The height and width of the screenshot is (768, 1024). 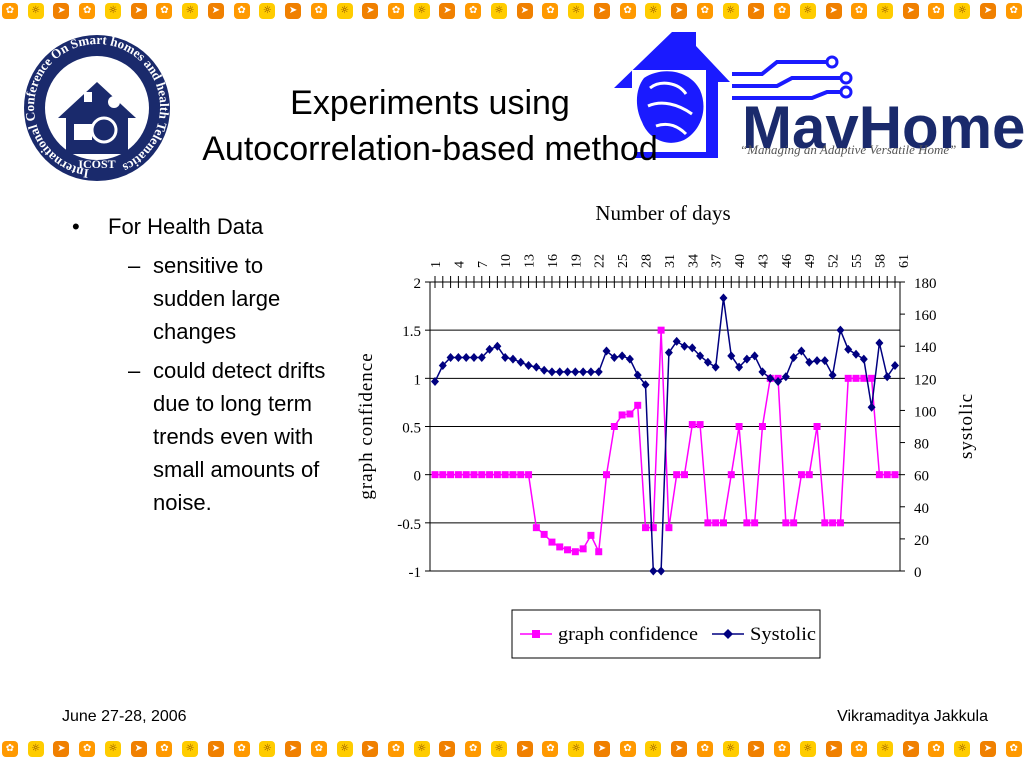 What do you see at coordinates (623, 261) in the screenshot?
I see `x-tick-label: 25` at bounding box center [623, 261].